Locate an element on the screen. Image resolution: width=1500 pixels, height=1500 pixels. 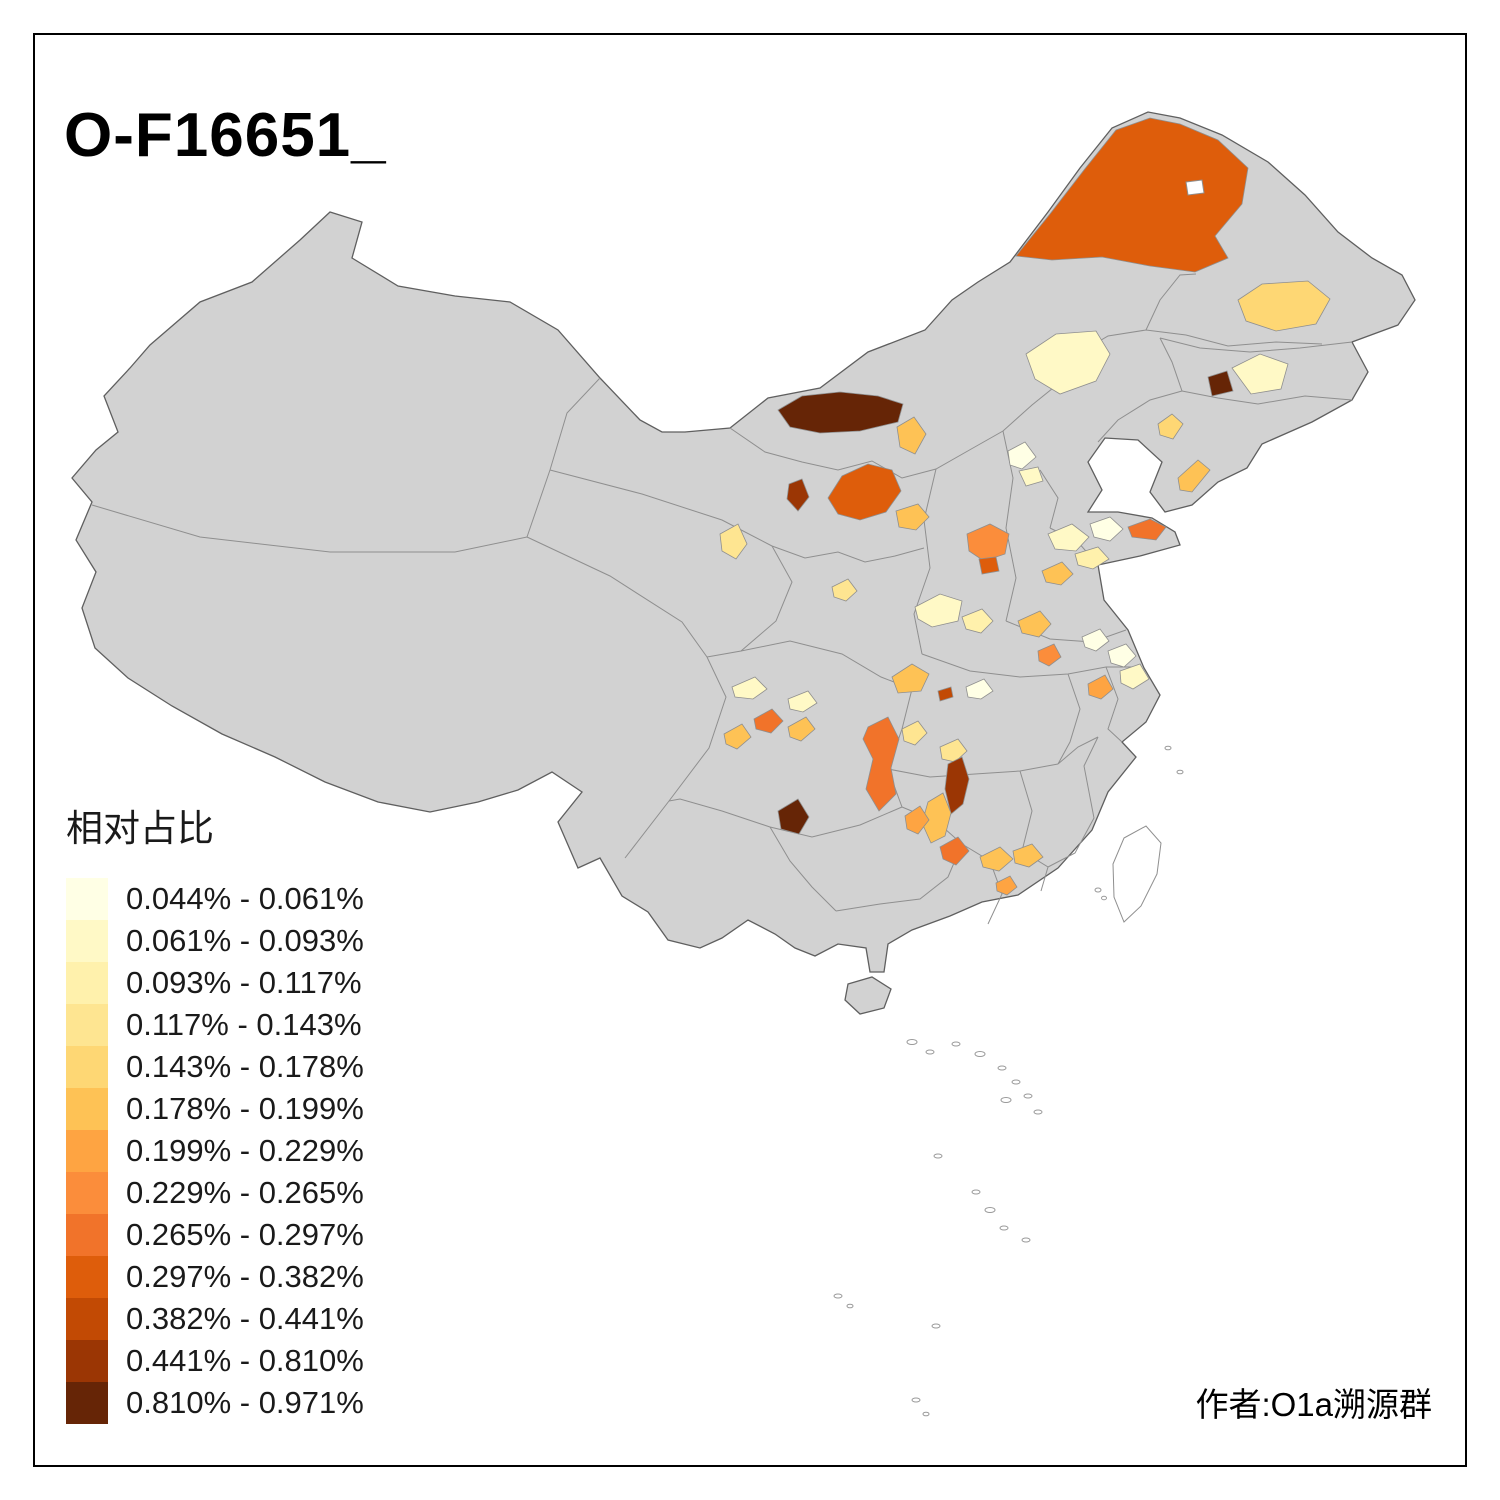
legend-row: 0.297% - 0.382% is located at coordinates (215, 1277).